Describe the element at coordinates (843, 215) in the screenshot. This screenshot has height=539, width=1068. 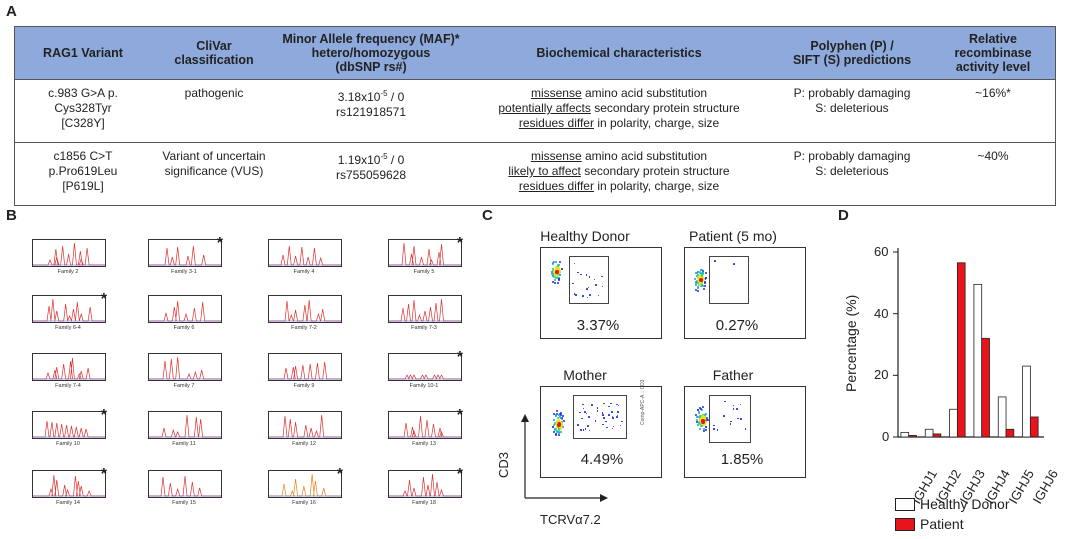
I see `panel-label-d: D` at that location.